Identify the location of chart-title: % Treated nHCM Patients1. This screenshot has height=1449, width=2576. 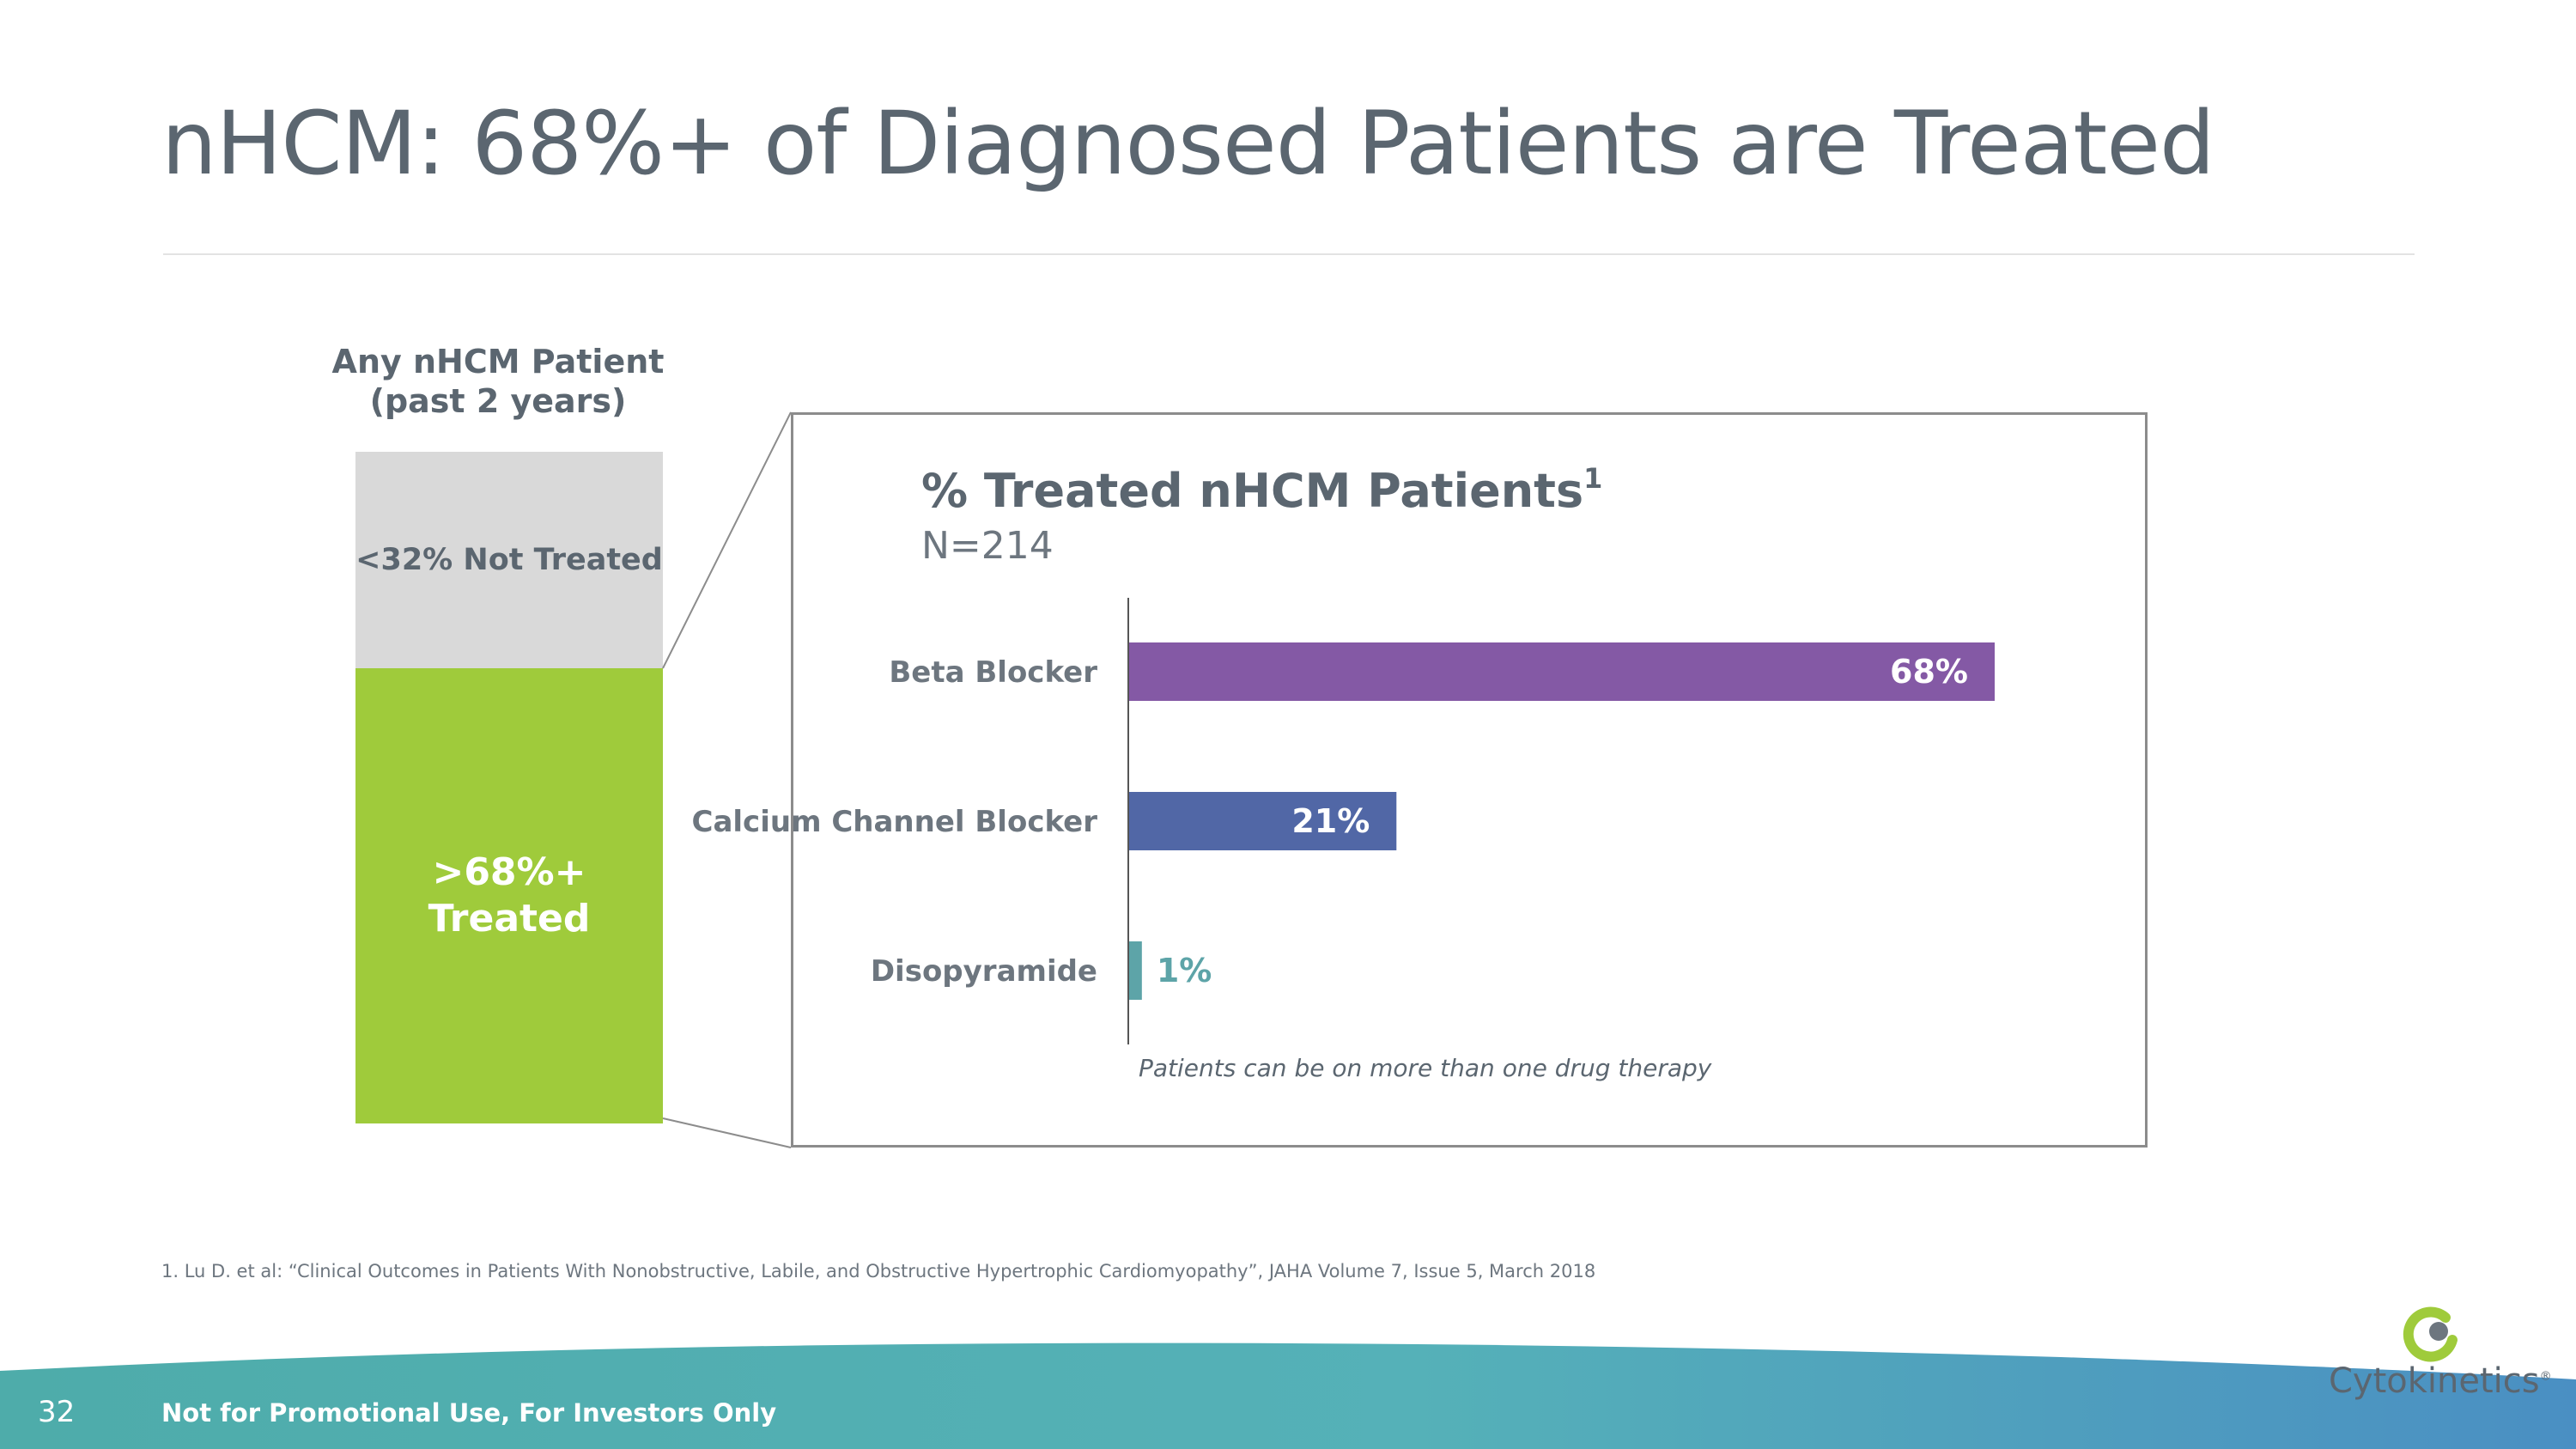
(1262, 490).